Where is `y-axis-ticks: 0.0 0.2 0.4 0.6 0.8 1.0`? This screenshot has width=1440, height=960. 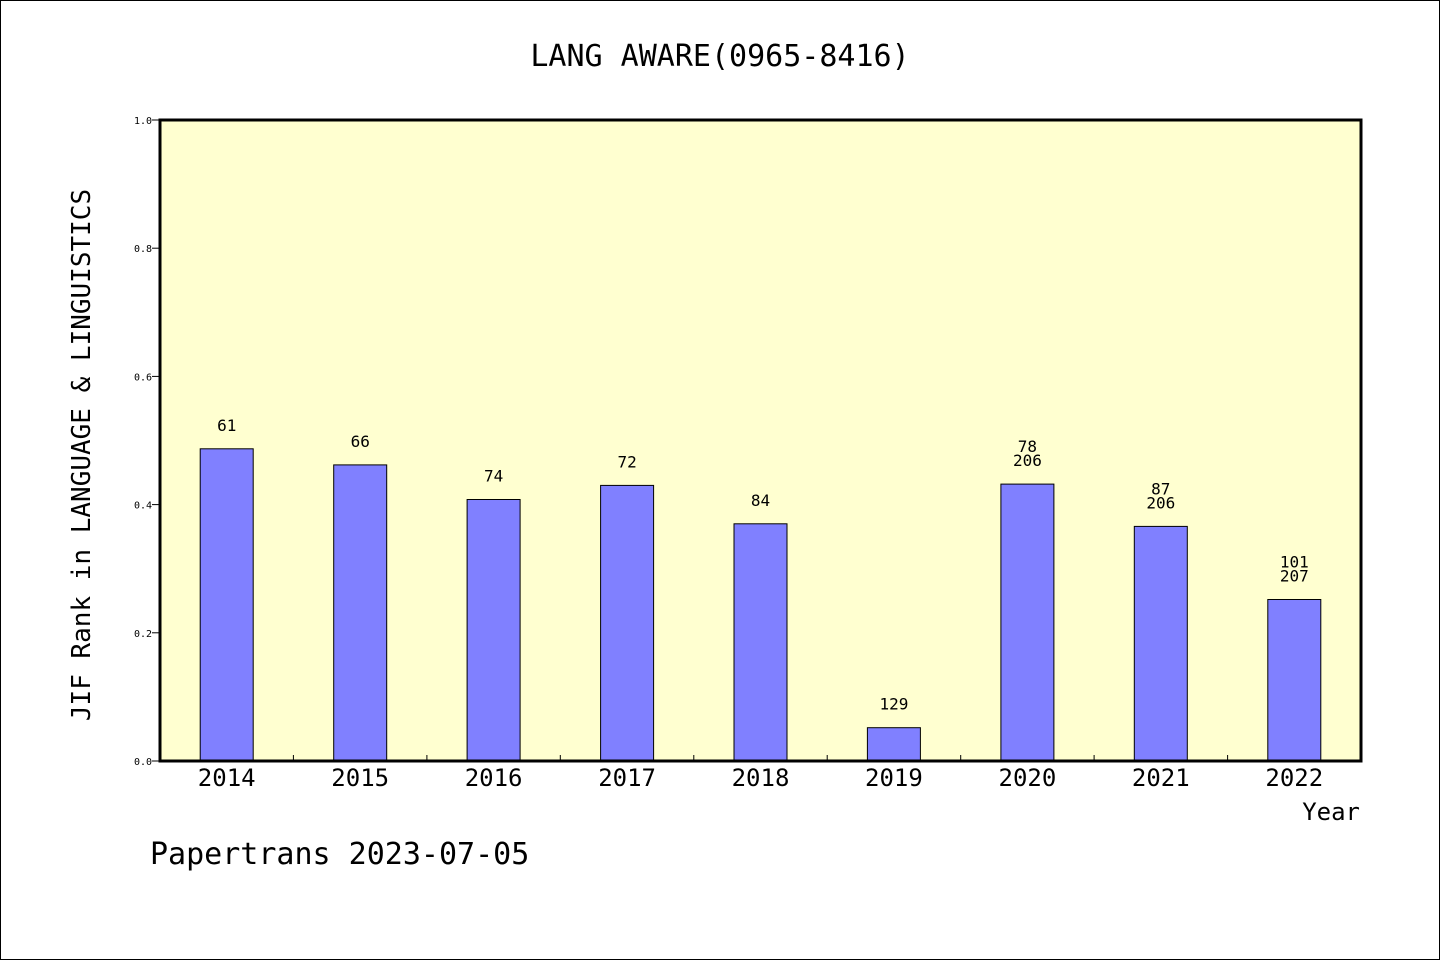 y-axis-ticks: 0.0 0.2 0.4 0.6 0.8 1.0 is located at coordinates (147, 442).